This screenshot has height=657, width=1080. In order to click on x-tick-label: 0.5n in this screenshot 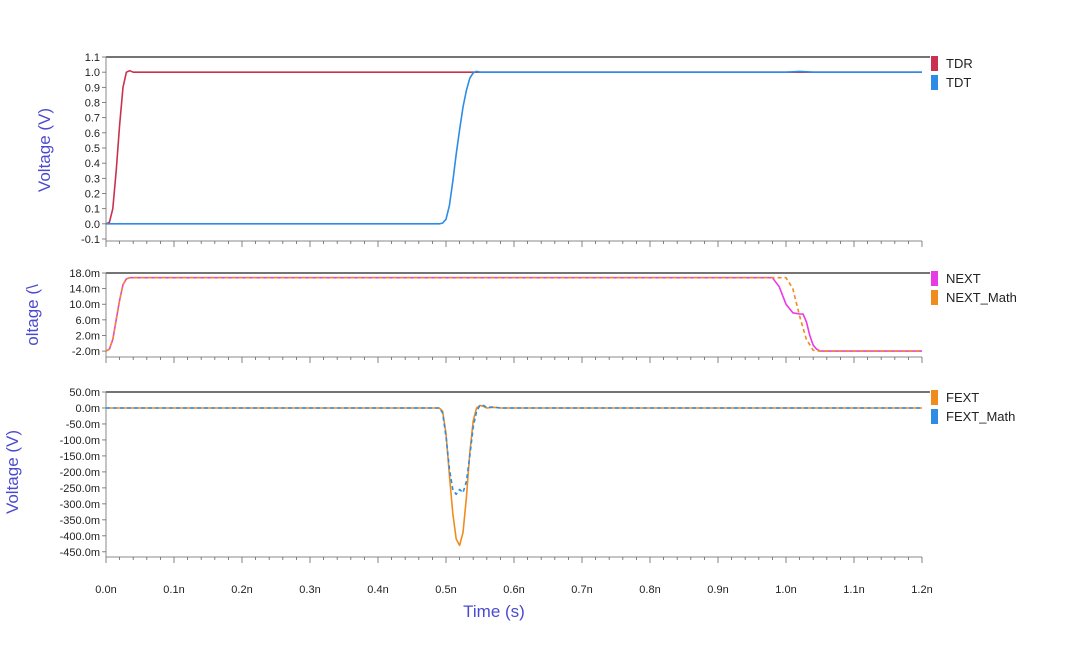, I will do `click(445, 590)`.